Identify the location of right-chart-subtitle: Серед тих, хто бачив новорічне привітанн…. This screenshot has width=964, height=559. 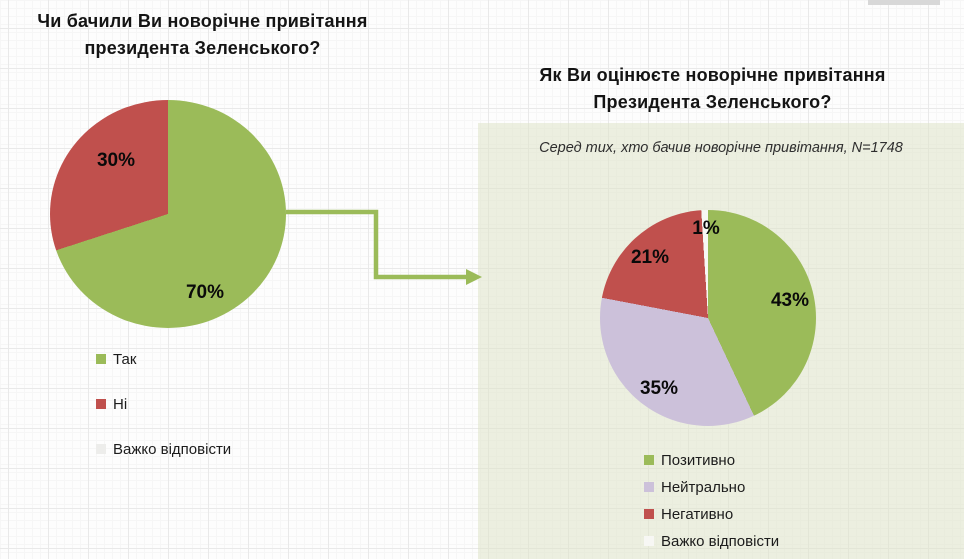
(721, 148).